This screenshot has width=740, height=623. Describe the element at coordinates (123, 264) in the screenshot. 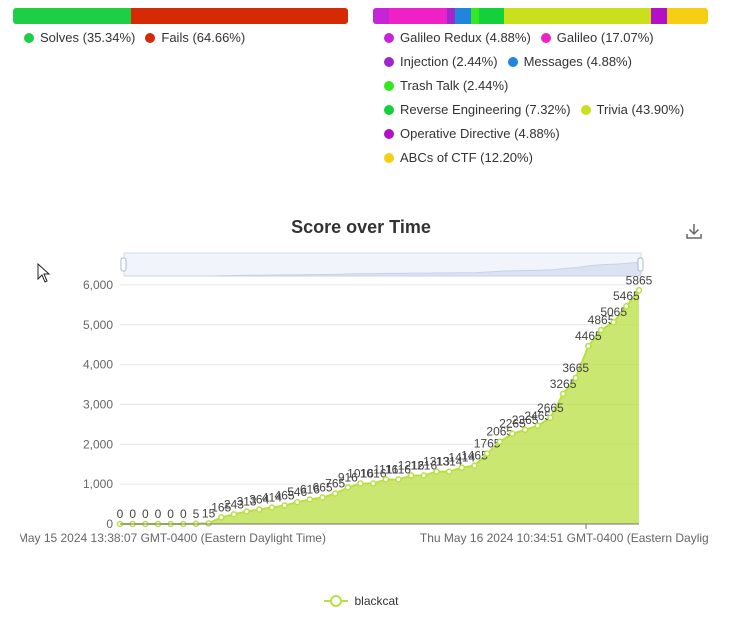

I see `zoom-handle-left` at that location.